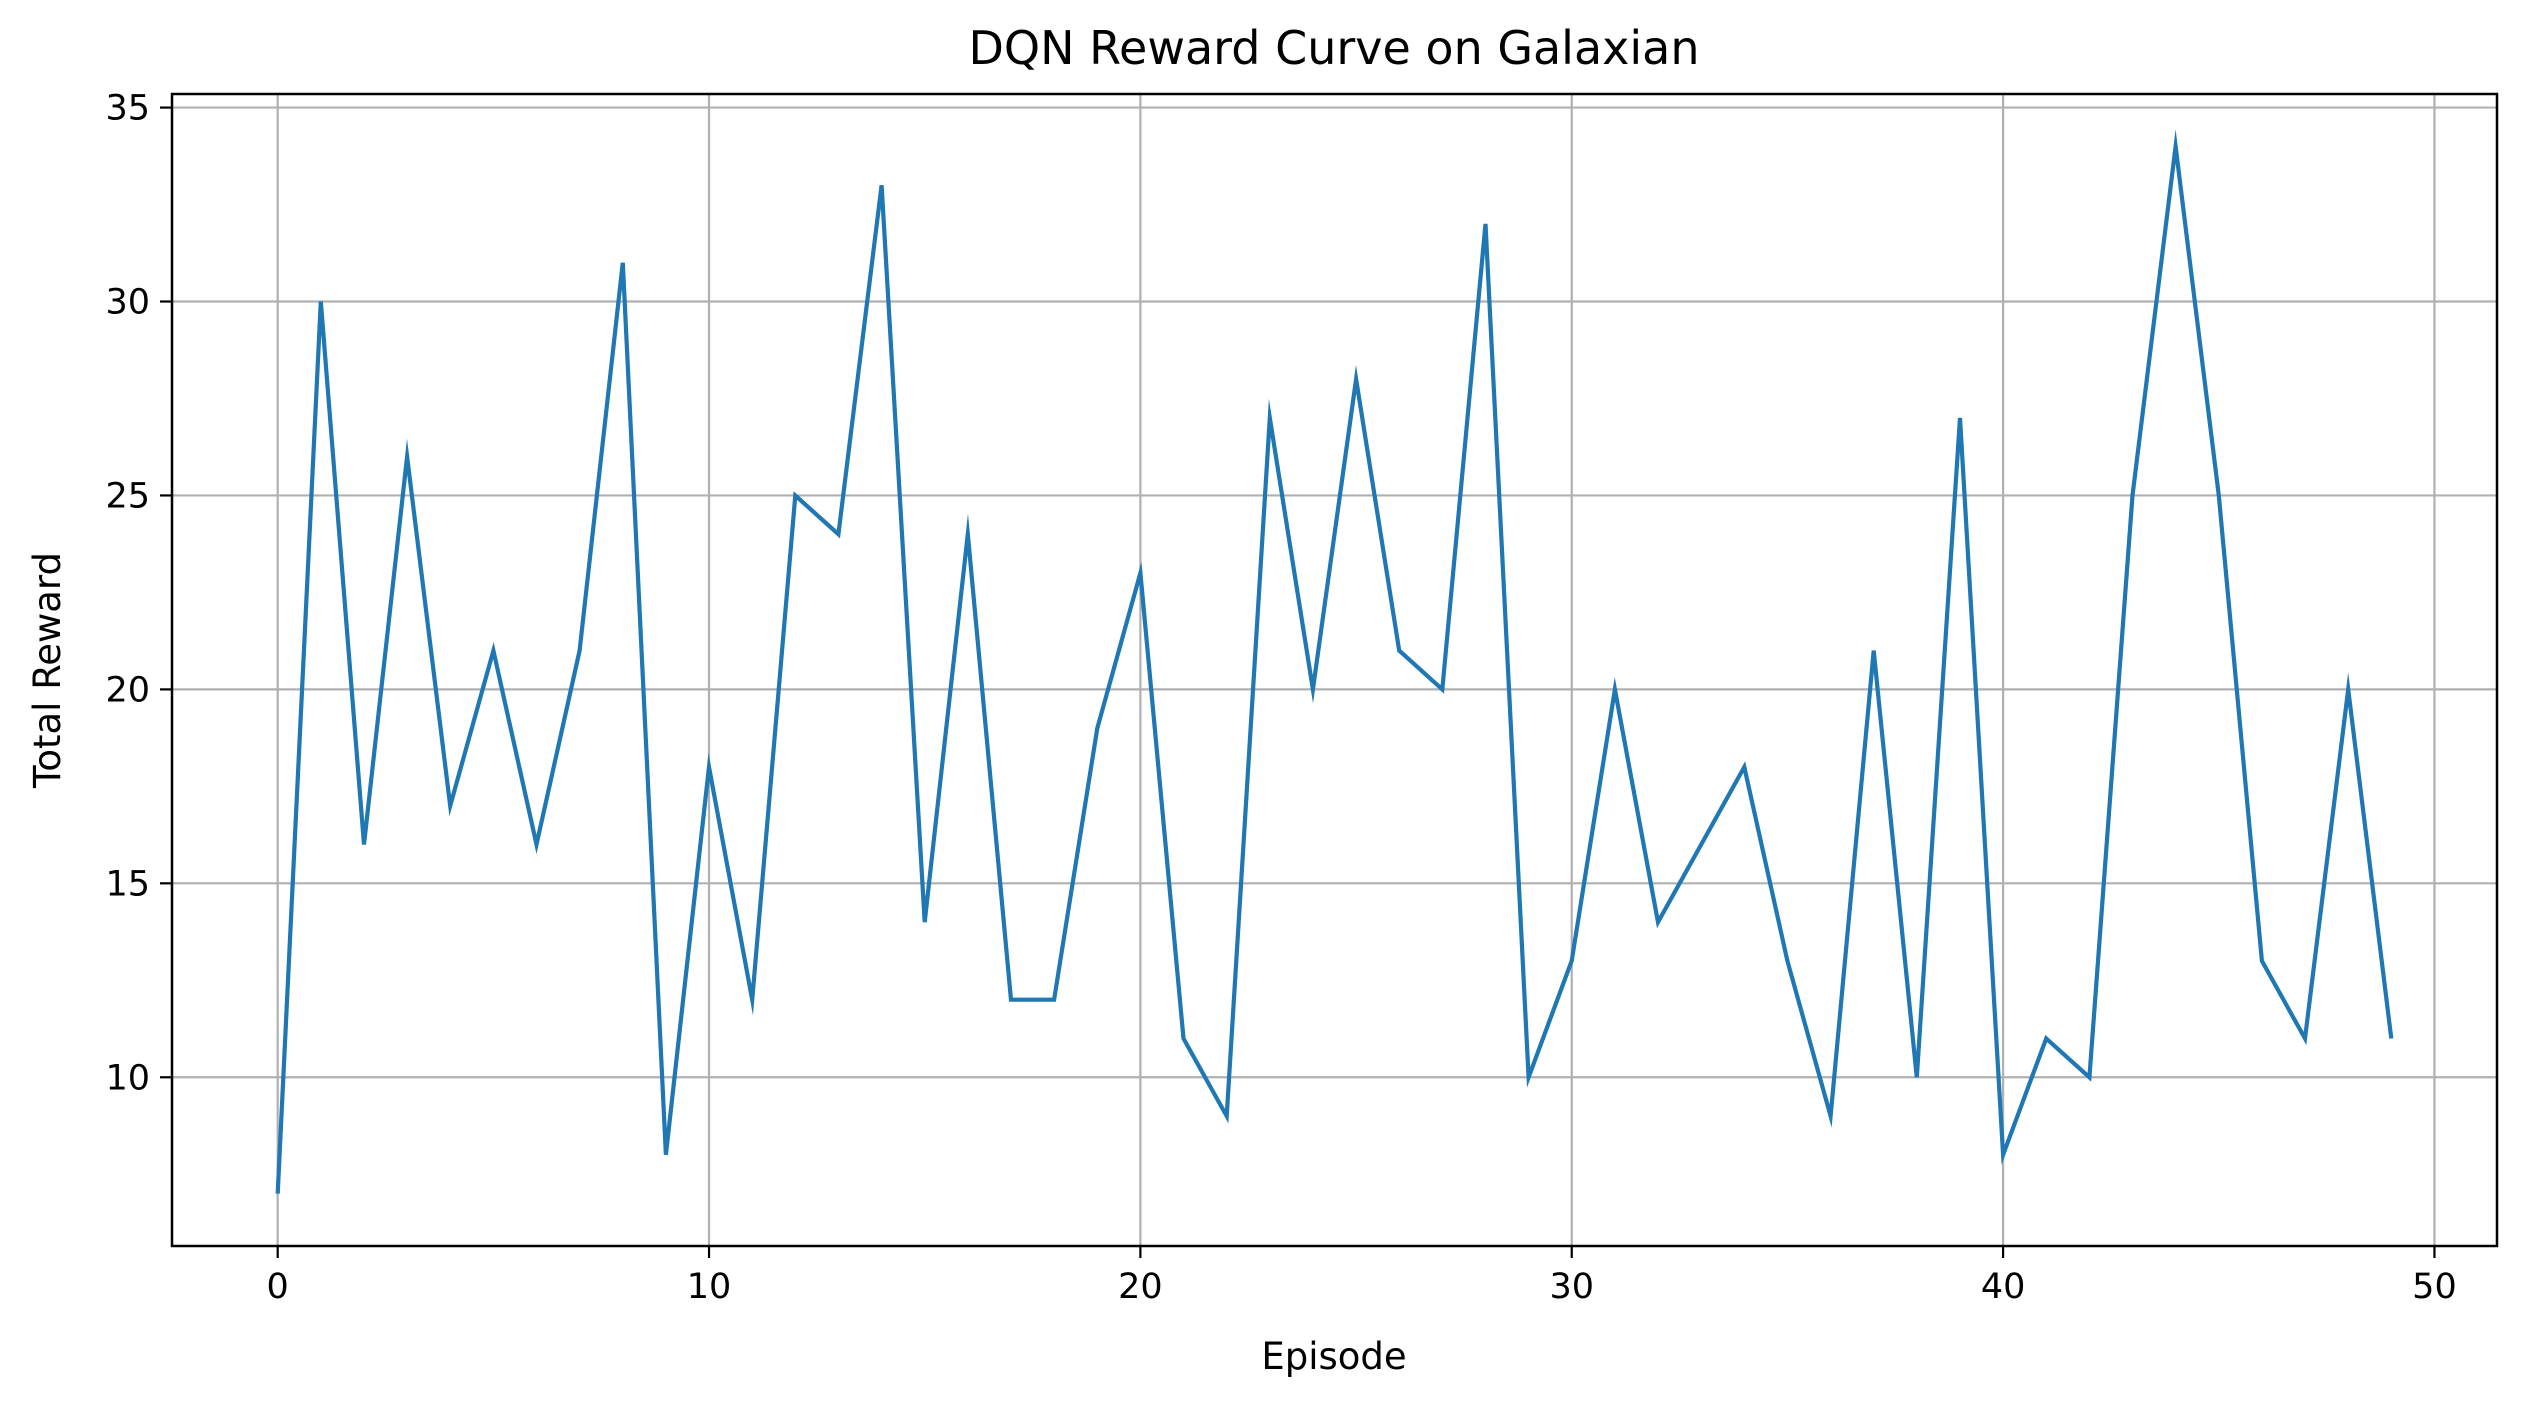  I want to click on y-tick-label: 30, so click(127, 303).